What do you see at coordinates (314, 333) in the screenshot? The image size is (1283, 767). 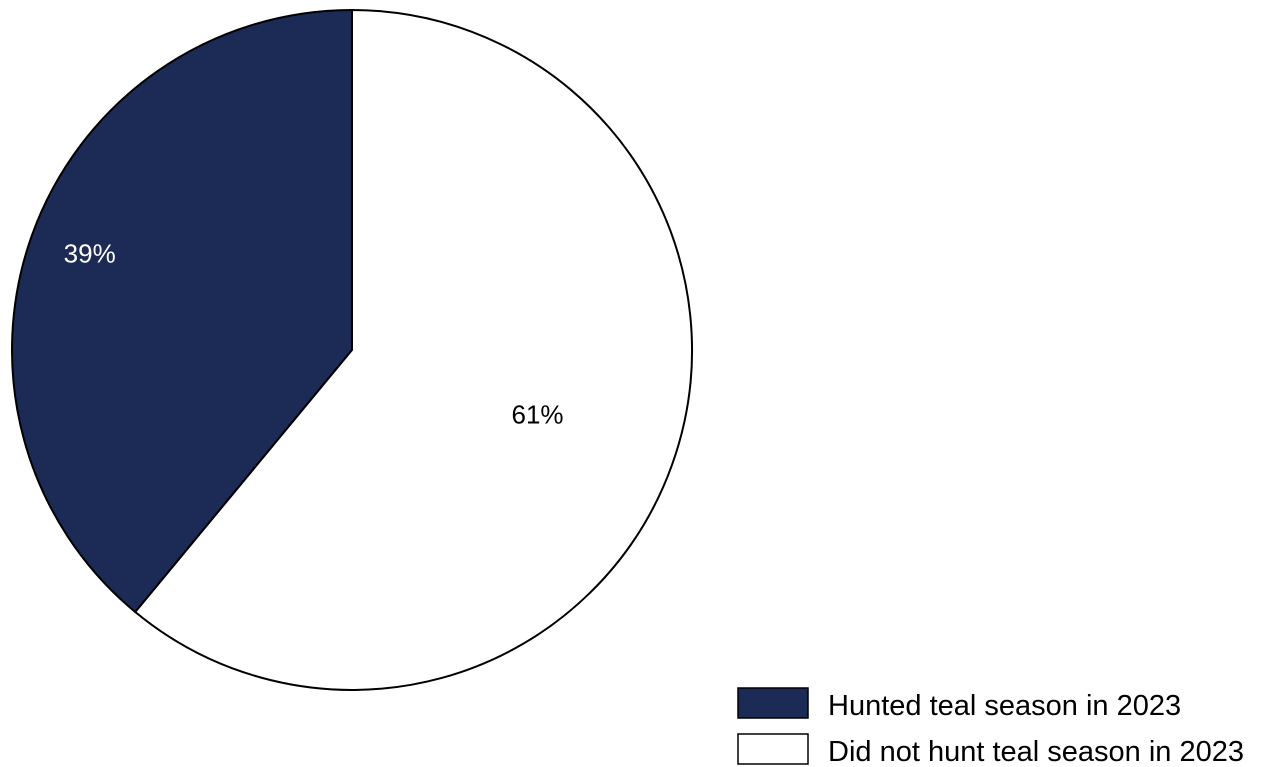 I see `pie-slice-labels: 39% 61%` at bounding box center [314, 333].